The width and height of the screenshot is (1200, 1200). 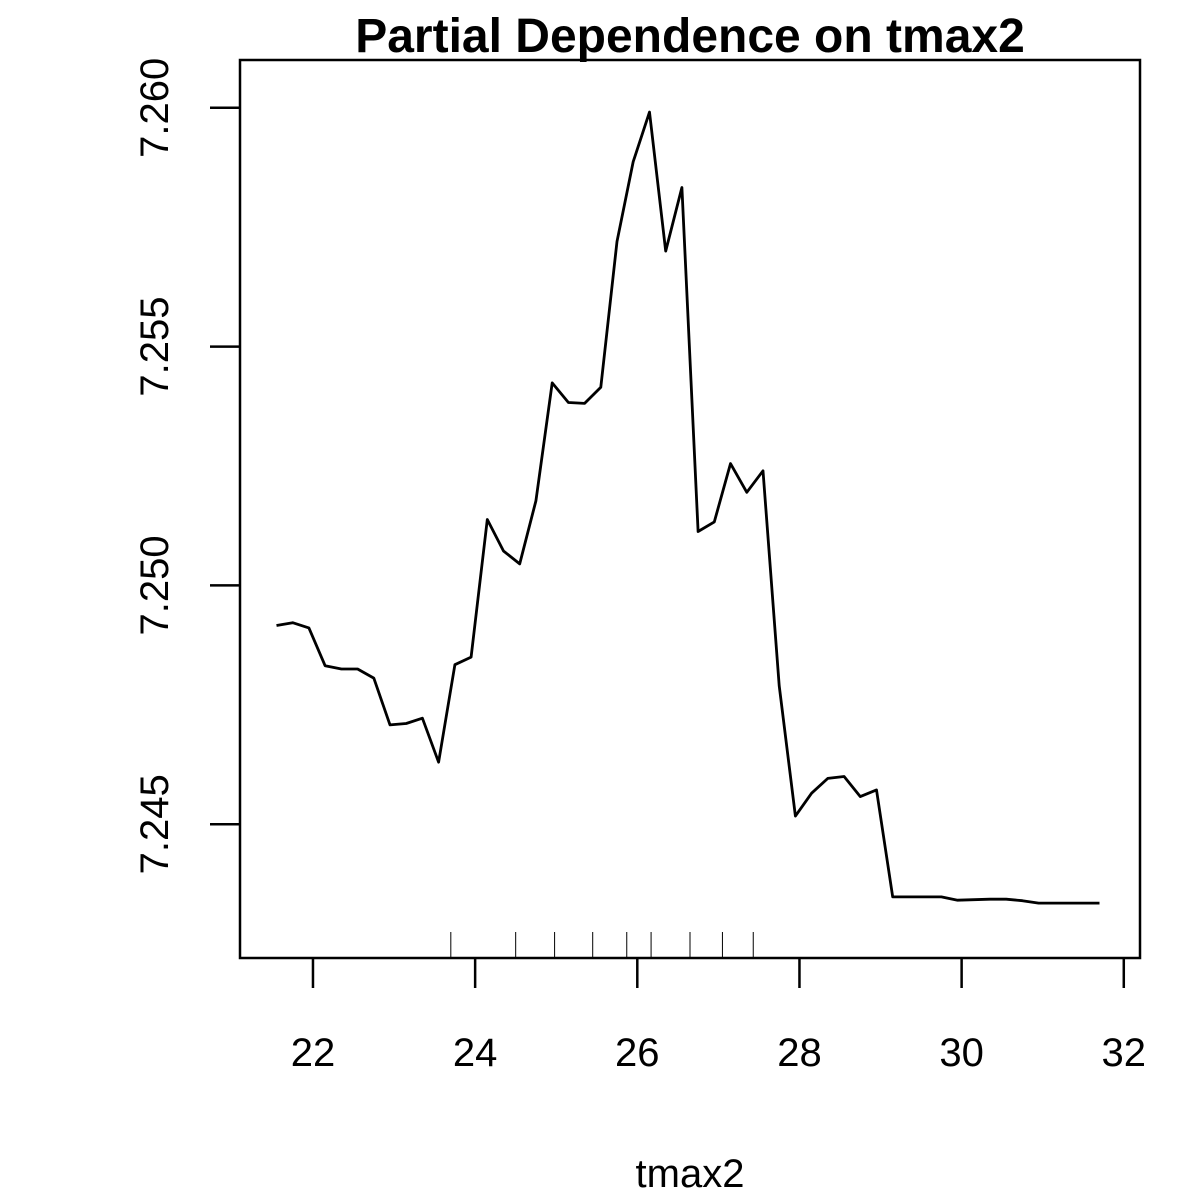 I want to click on x-tick-label: 32, so click(x=1124, y=1053).